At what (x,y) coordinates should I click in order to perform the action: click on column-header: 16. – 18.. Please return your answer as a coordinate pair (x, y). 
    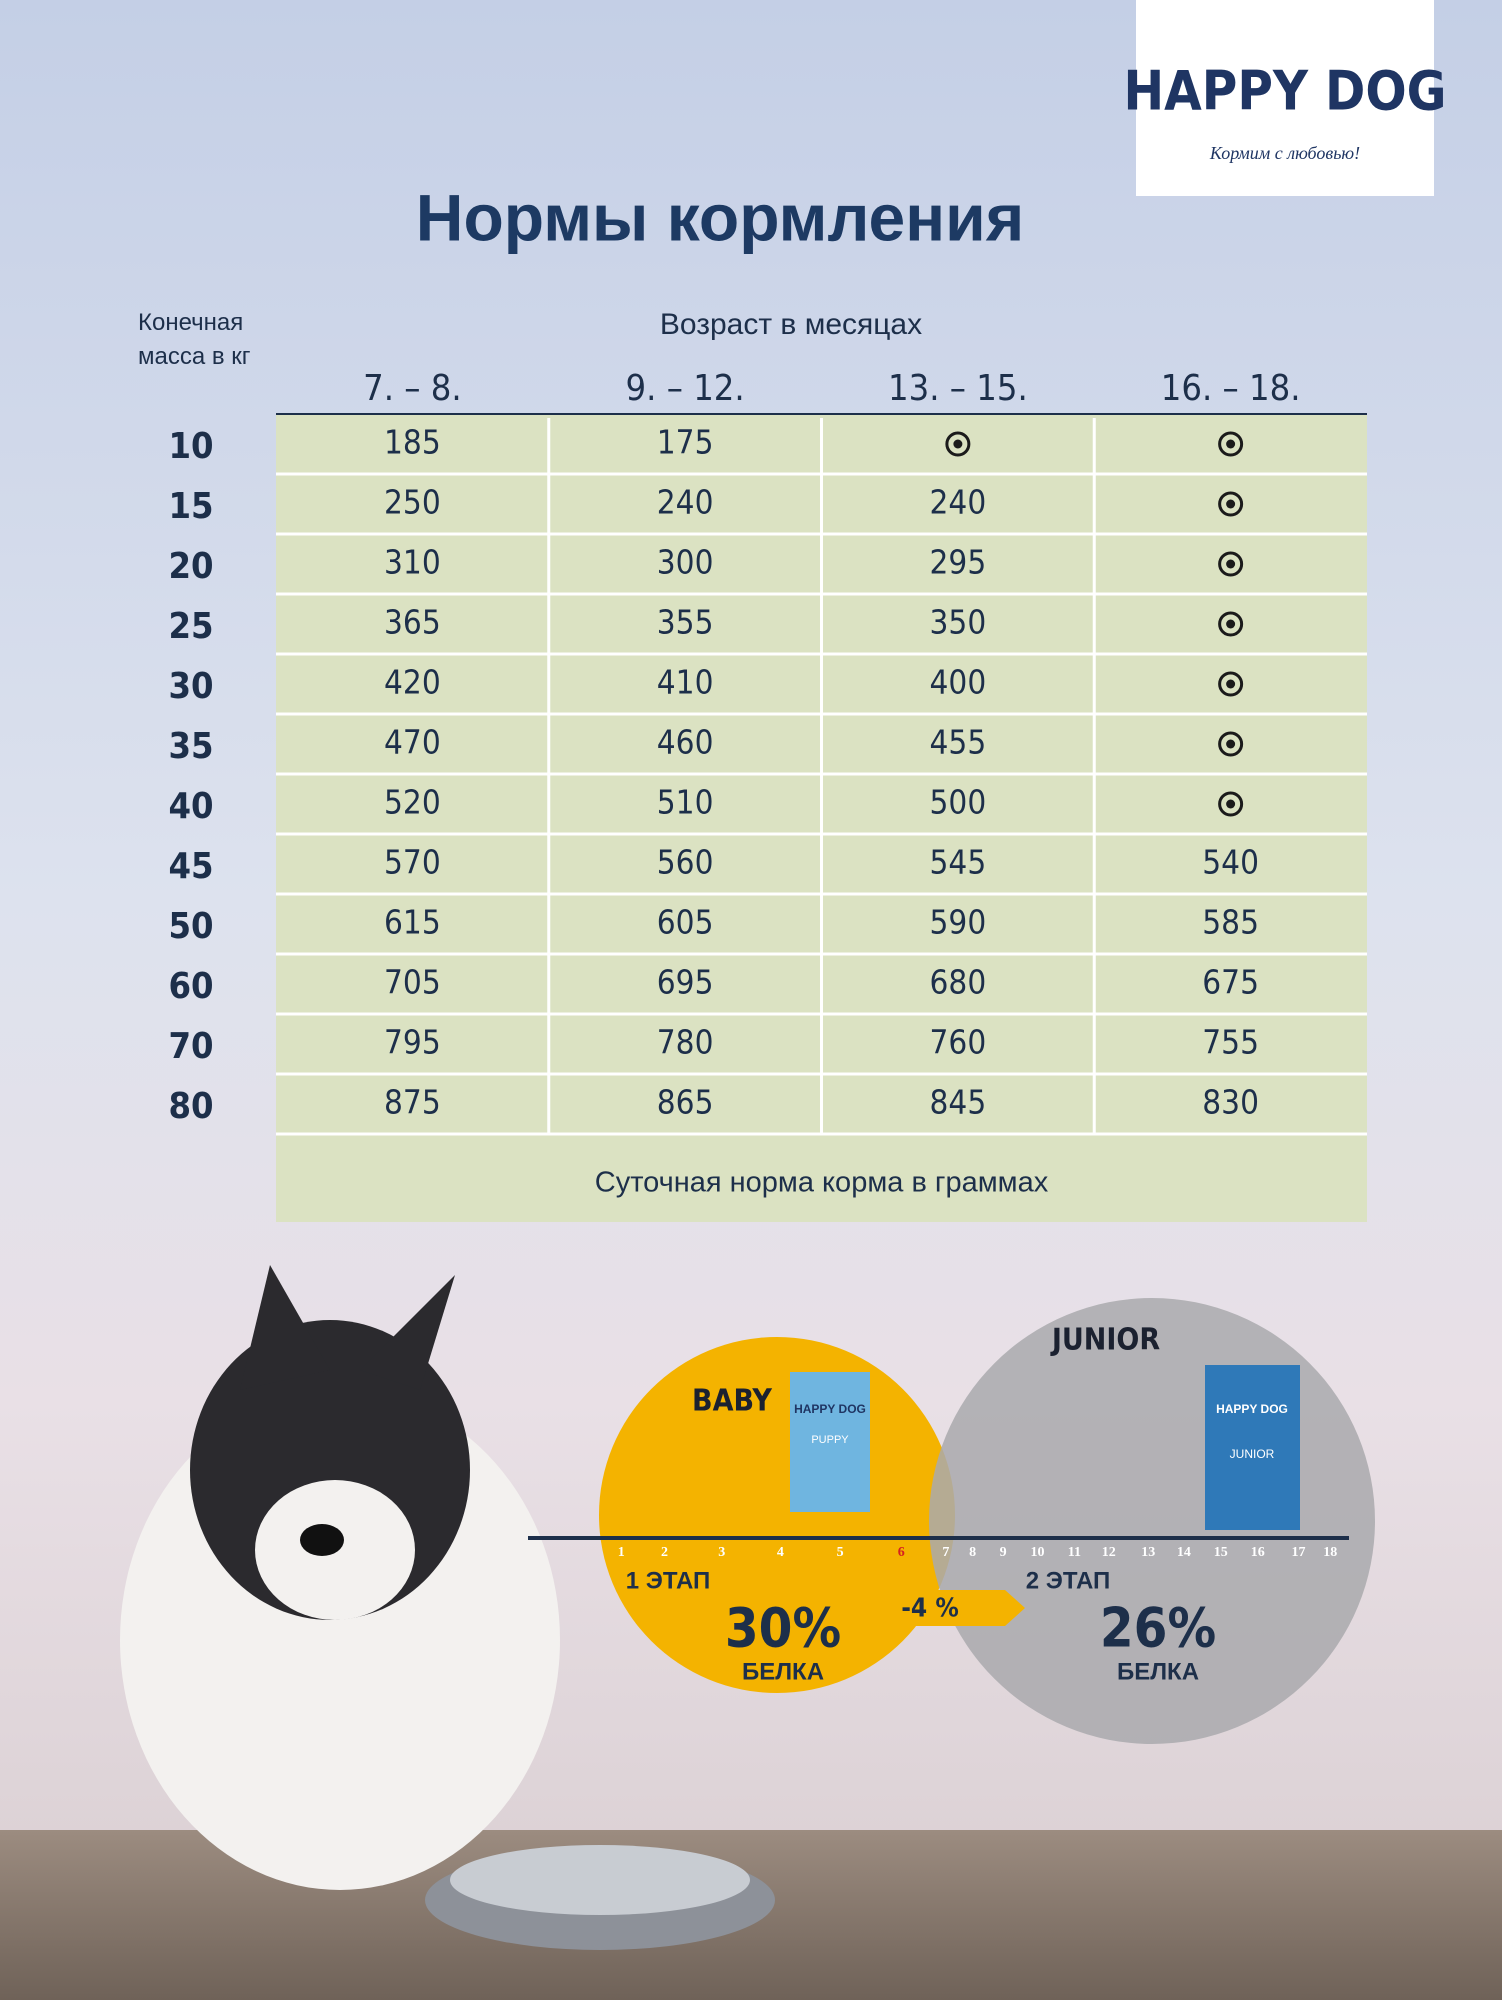
    Looking at the image, I should click on (1231, 388).